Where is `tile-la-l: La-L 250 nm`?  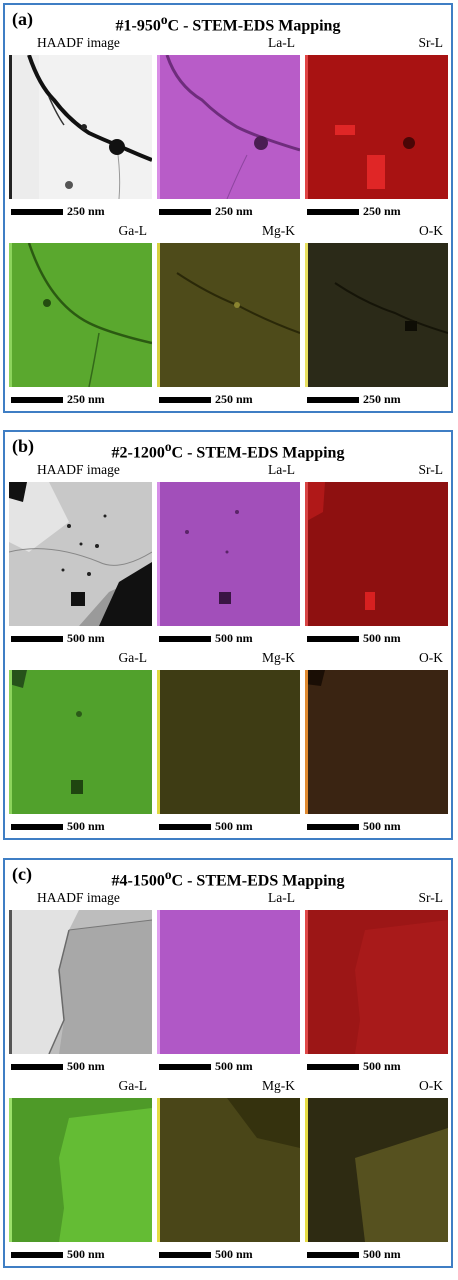
tile-la-l: La-L 250 nm is located at coordinates (230, 127).